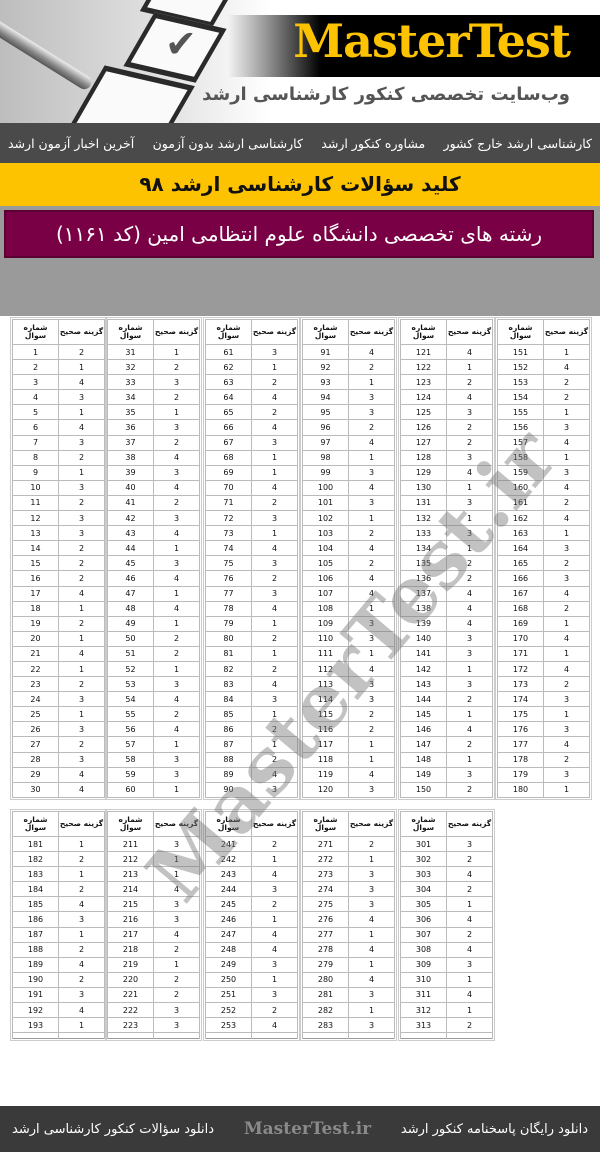 This screenshot has height=1152, width=600. I want to click on question-number-cell: 27, so click(35, 744).